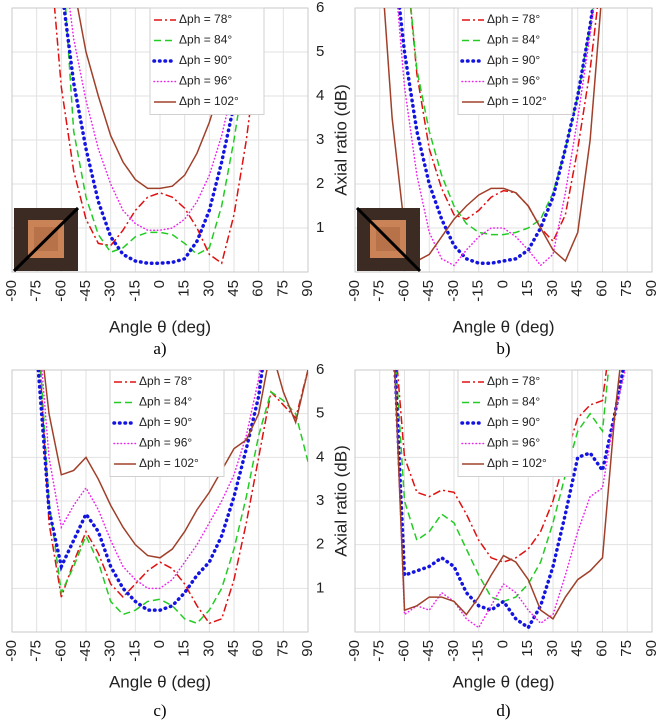  What do you see at coordinates (159, 348) in the screenshot?
I see `caption: a)` at bounding box center [159, 348].